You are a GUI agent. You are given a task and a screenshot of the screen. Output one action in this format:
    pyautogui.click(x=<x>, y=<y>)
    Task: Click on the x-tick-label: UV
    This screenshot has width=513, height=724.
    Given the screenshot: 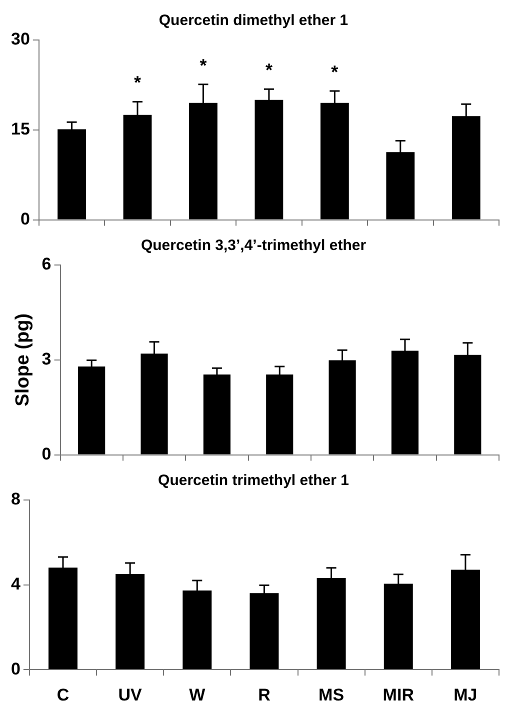 What is the action you would take?
    pyautogui.click(x=130, y=694)
    